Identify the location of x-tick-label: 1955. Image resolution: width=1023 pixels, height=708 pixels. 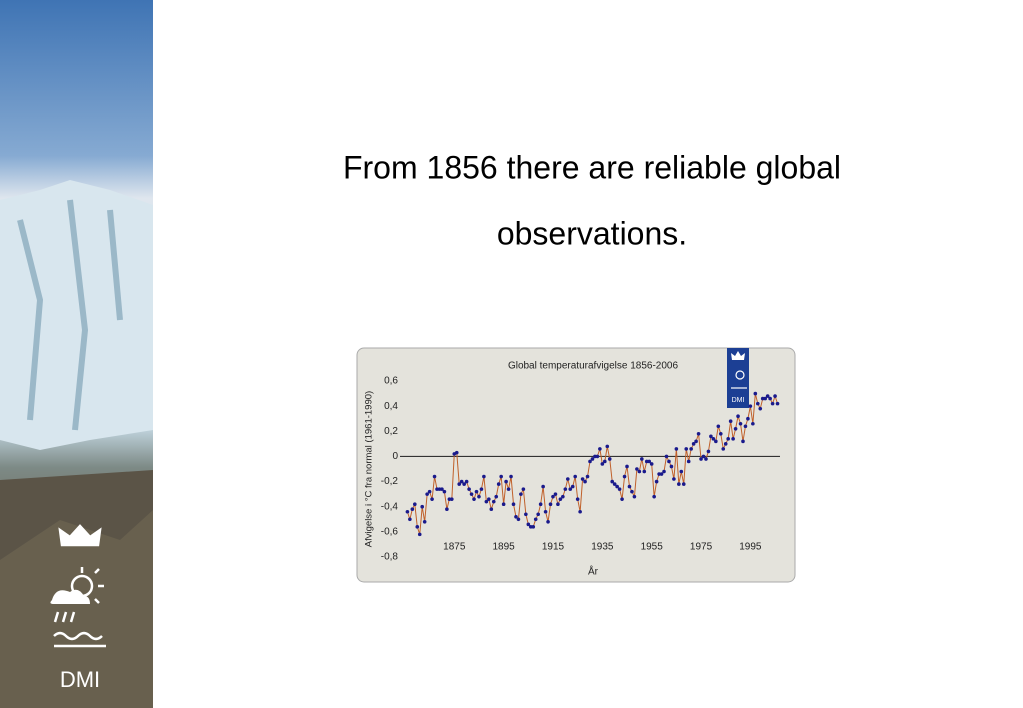
(652, 547).